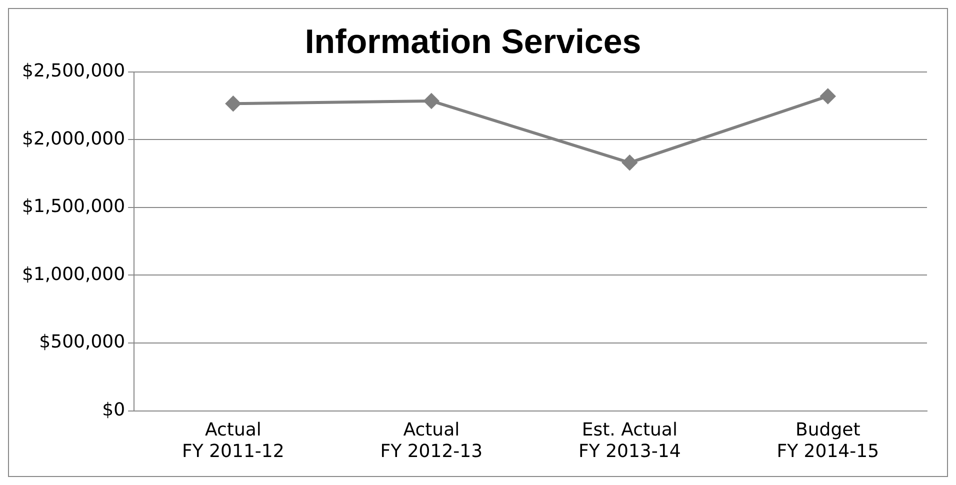 The height and width of the screenshot is (485, 956). I want to click on y-tick-label: $1,500,000, so click(74, 207).